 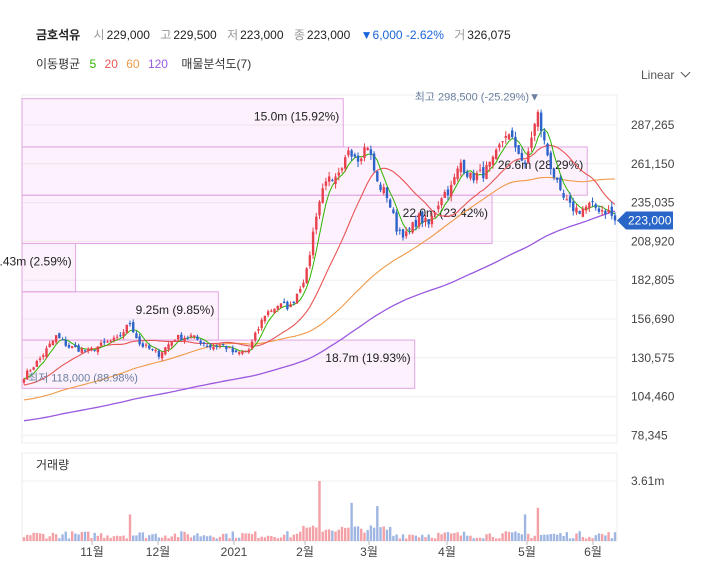 I want to click on price-tick-label: 261,150, so click(x=653, y=164).